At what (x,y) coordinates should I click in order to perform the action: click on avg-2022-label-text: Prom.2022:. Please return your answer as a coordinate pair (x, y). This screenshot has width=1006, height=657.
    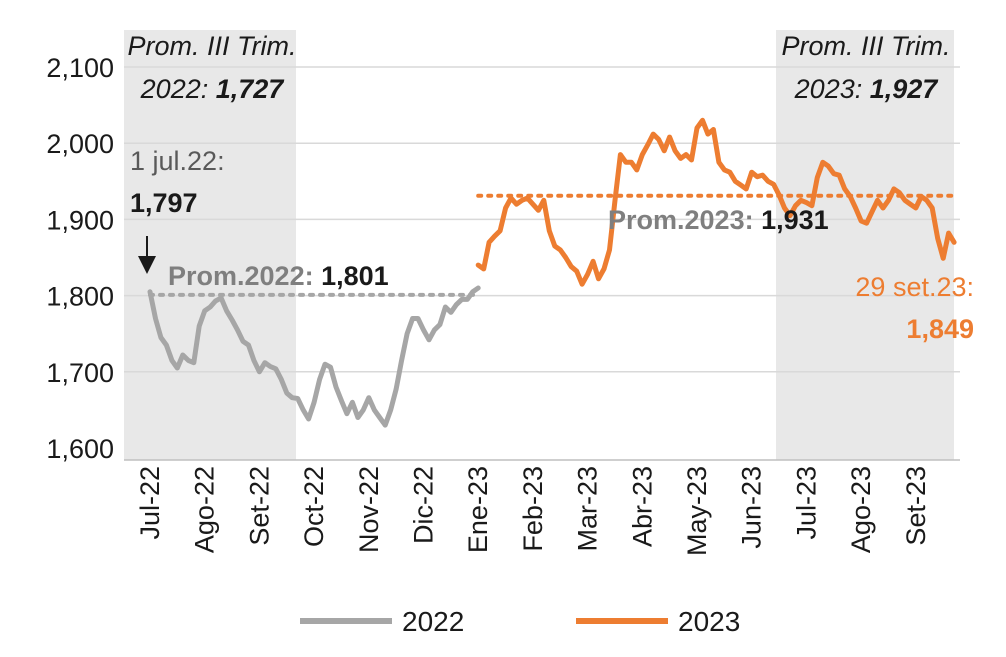
    Looking at the image, I should click on (241, 276).